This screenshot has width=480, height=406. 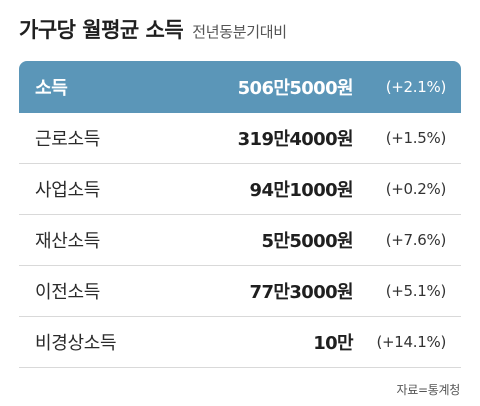 What do you see at coordinates (68, 190) in the screenshot?
I see `row-label: 사업소득` at bounding box center [68, 190].